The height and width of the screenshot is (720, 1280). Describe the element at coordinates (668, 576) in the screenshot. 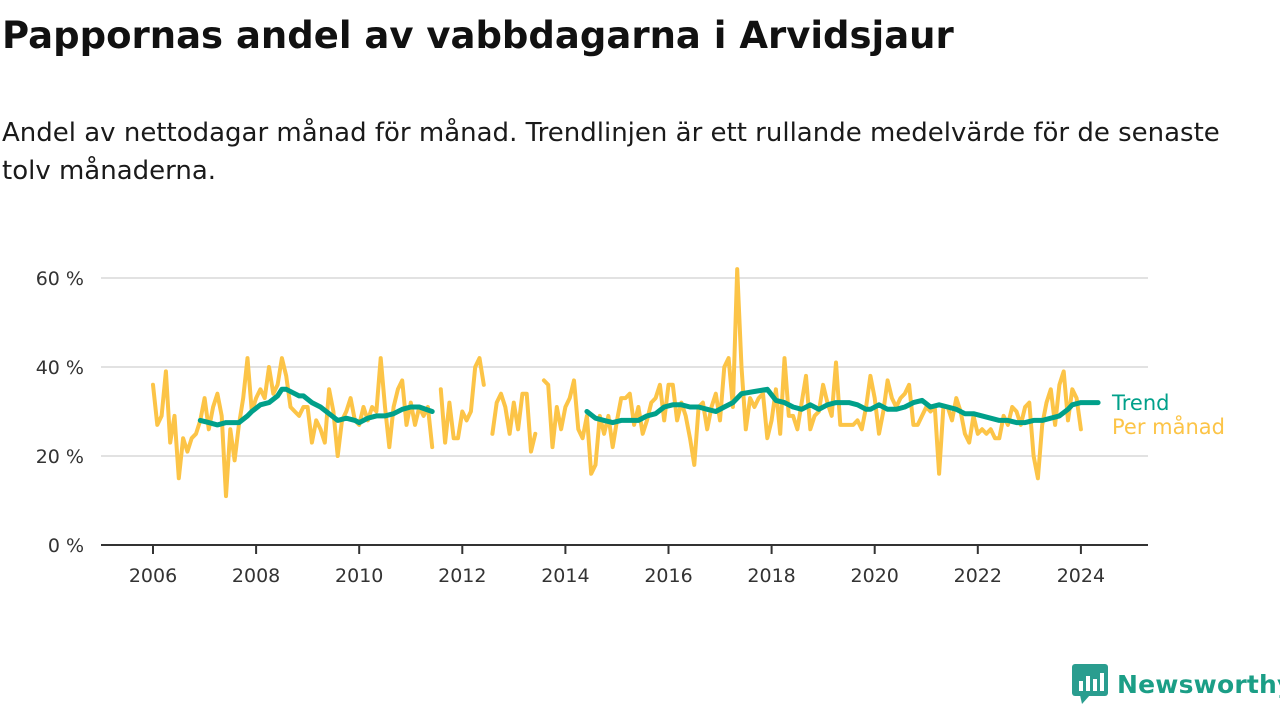

I see `x-tick-label: 2016` at that location.